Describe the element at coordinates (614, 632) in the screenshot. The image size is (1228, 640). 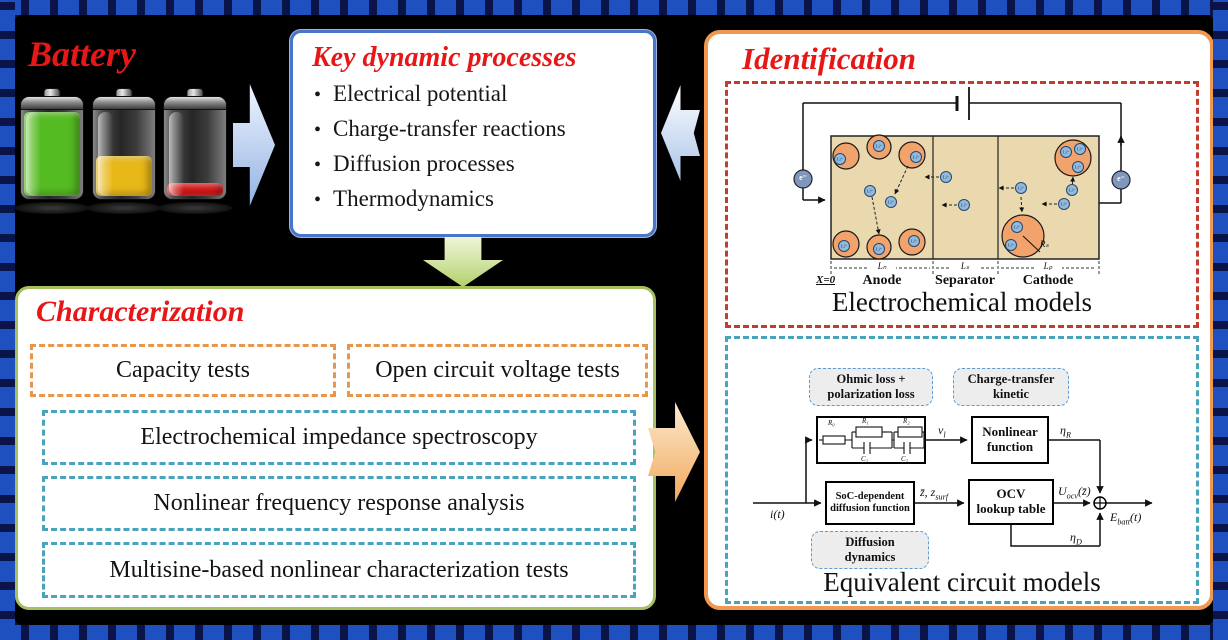
I see `frame-border-bottom` at that location.